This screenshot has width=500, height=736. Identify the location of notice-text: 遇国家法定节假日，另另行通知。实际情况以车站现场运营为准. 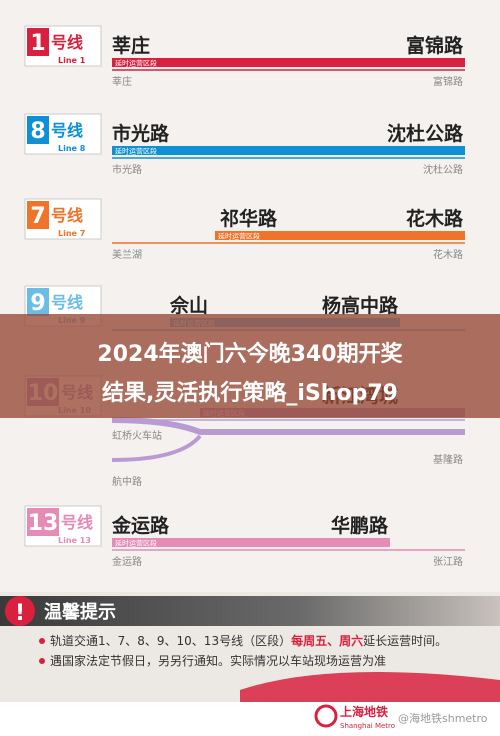
(218, 660).